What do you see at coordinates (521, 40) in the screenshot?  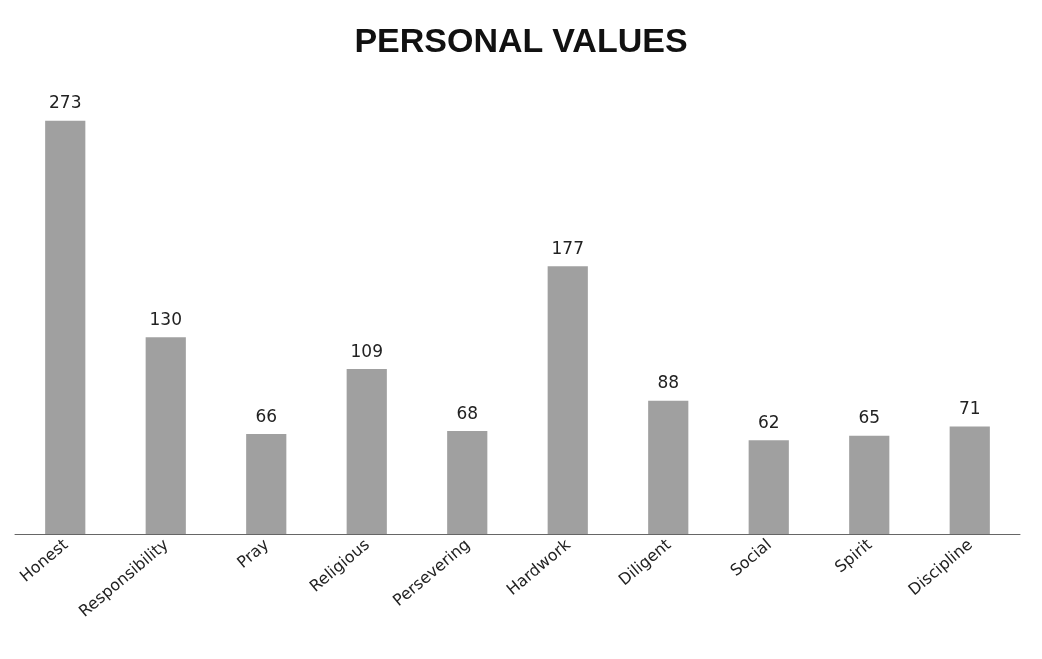 I see `chart-title: PERSONAL VALUES` at bounding box center [521, 40].